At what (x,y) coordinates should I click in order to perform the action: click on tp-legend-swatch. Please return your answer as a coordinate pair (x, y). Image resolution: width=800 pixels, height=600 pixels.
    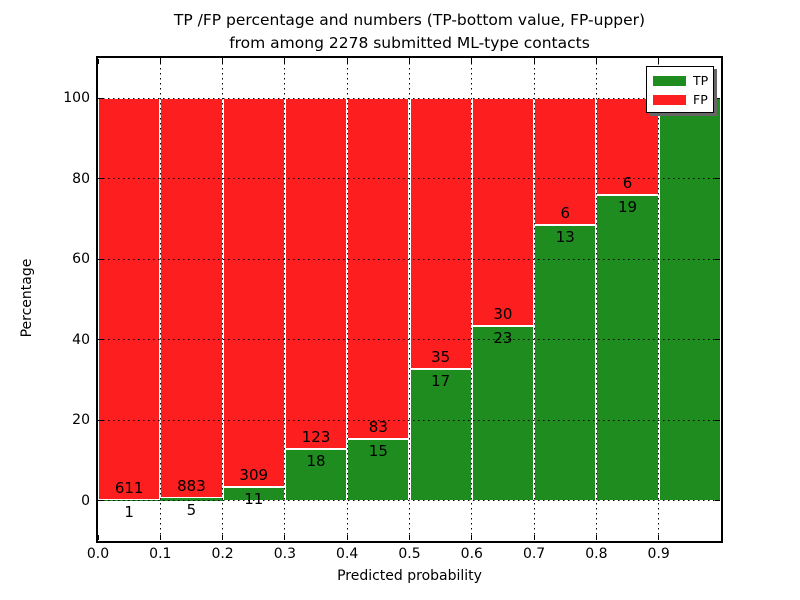
    Looking at the image, I should click on (669, 80).